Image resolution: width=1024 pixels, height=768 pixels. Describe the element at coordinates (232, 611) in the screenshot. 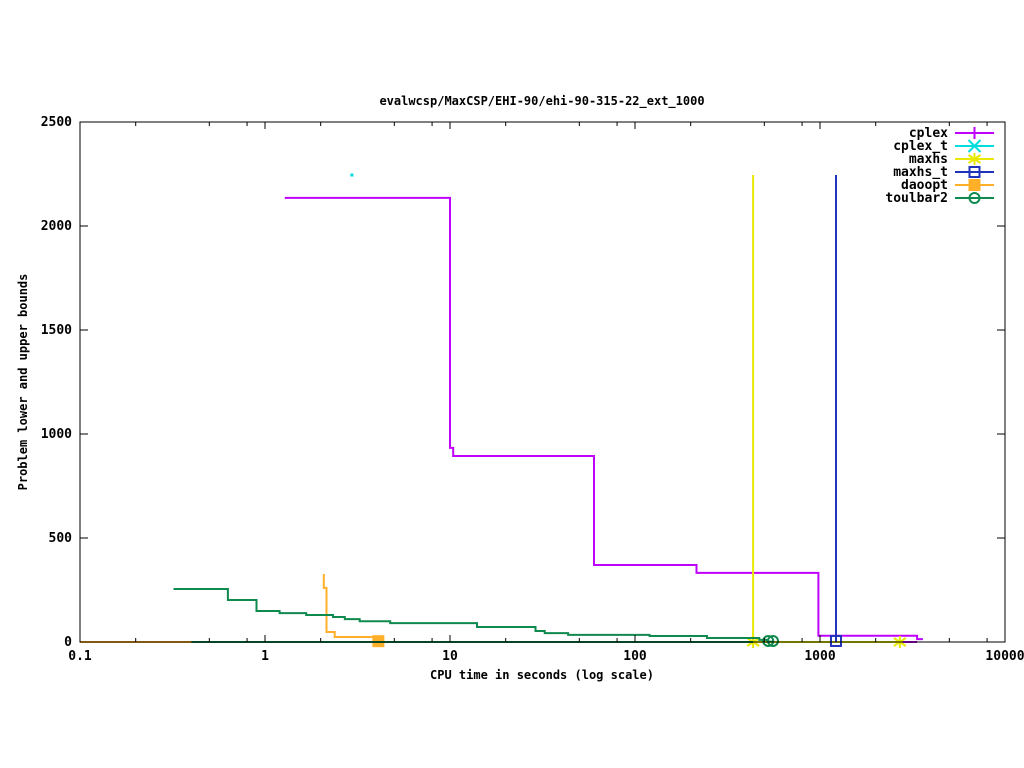

I see `series-daoopt` at that location.